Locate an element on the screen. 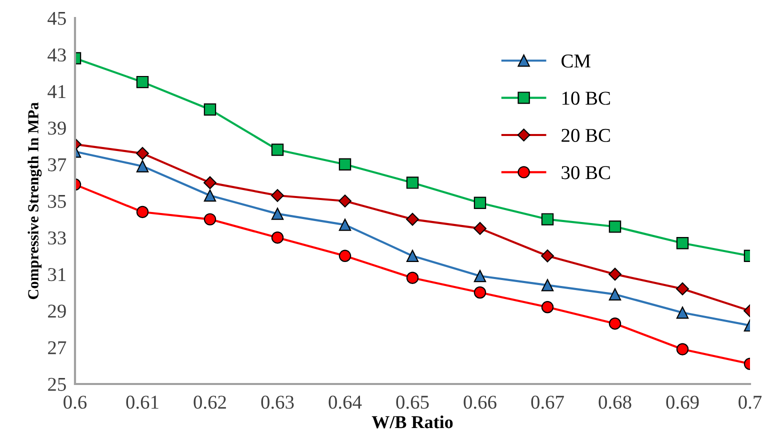 This screenshot has height=446, width=768. y-tick-label: 29 is located at coordinates (57, 311).